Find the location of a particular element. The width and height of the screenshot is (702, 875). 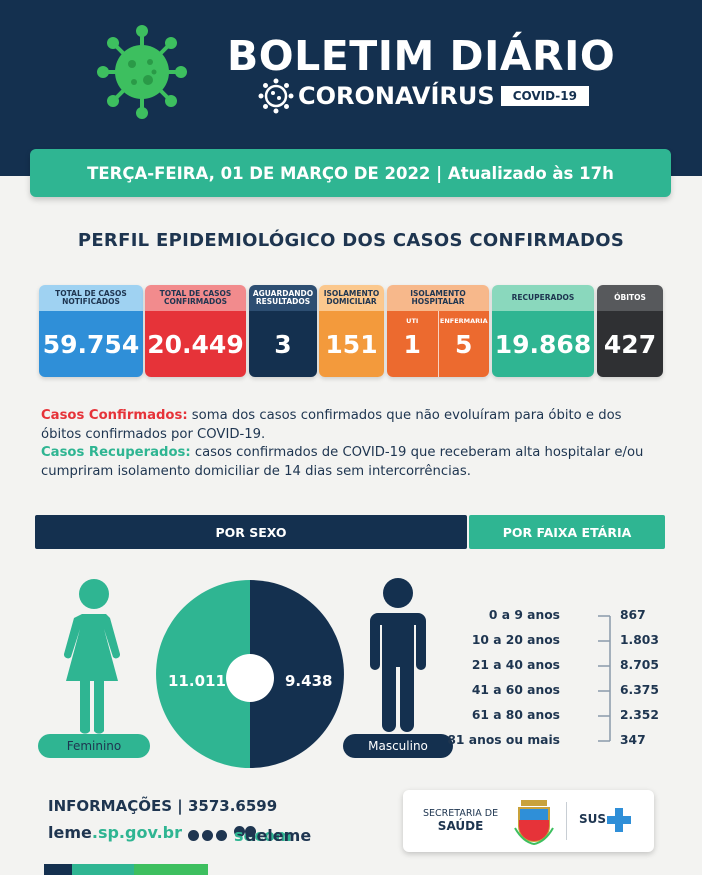

instagram-icon is located at coordinates (207, 835).